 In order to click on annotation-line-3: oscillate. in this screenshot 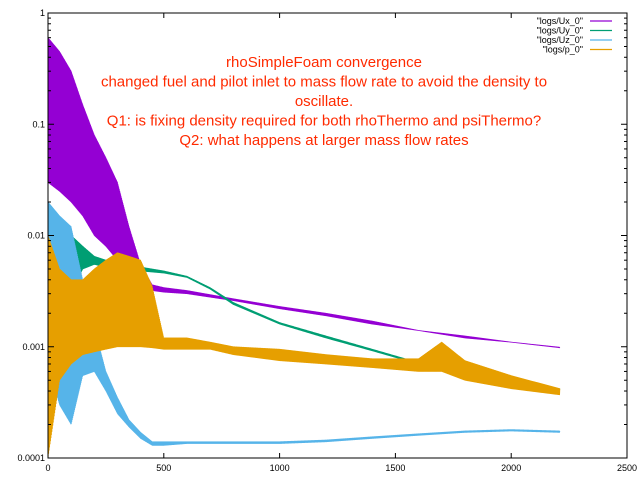, I will do `click(324, 101)`.